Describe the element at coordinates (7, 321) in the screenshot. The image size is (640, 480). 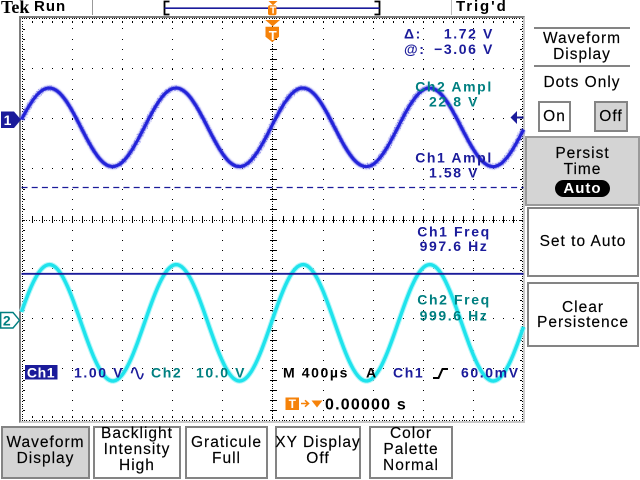
I see `svg-text: 2` at that location.